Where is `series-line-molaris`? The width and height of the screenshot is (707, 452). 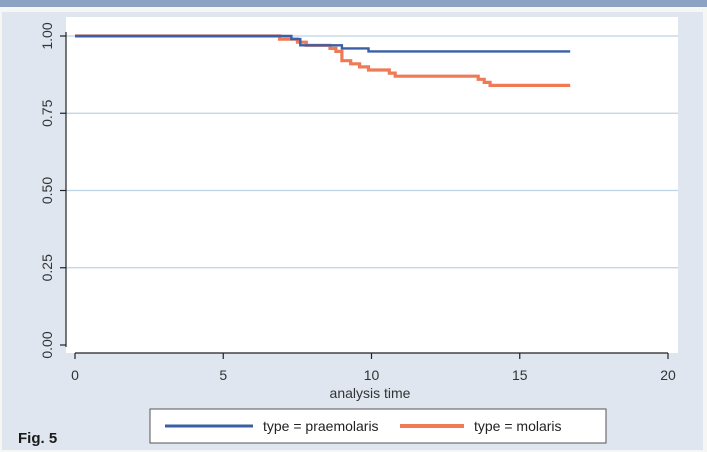 series-line-molaris is located at coordinates (323, 60).